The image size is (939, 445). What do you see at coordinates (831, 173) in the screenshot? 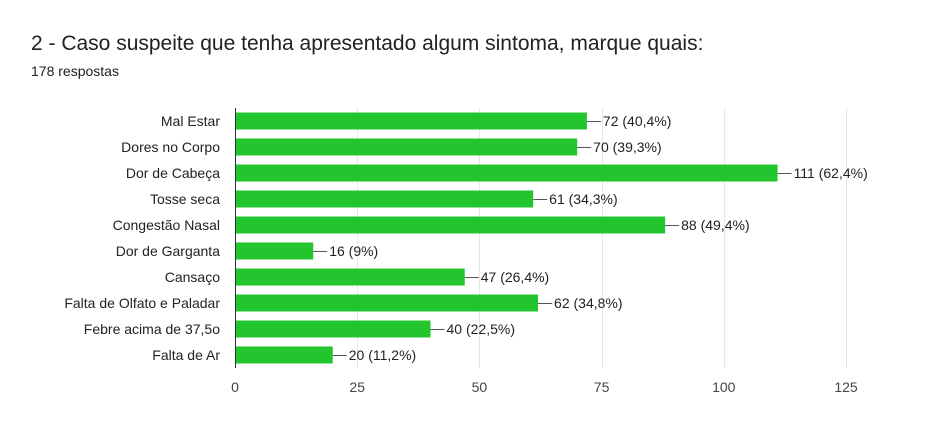
I see `value-label: 111 (62,4%)` at bounding box center [831, 173].